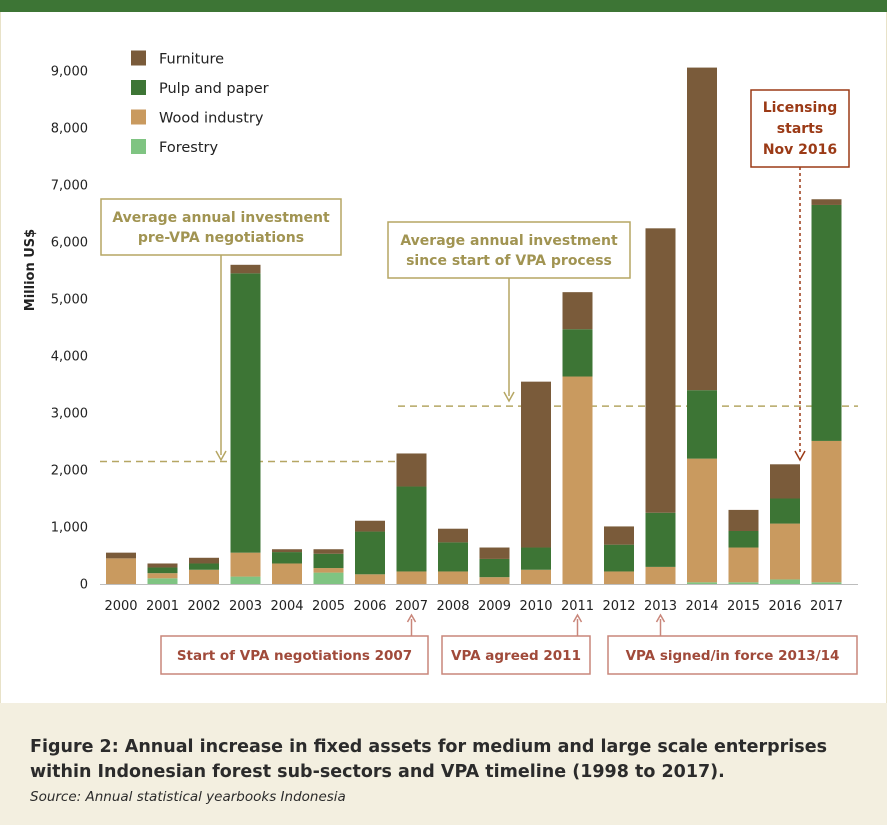  I want to click on y-tick-label: 4,000, so click(69, 357).